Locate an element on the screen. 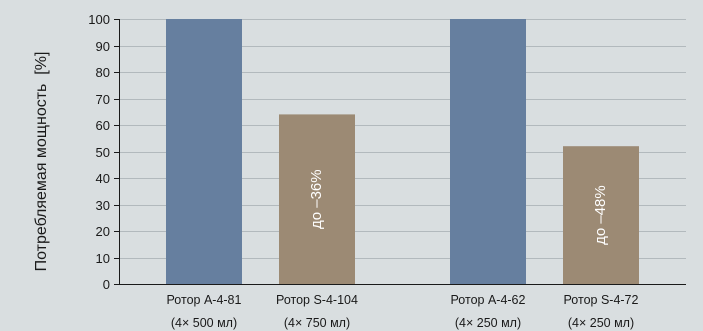  x-category-label: Ротор S-4-72 is located at coordinates (601, 300).